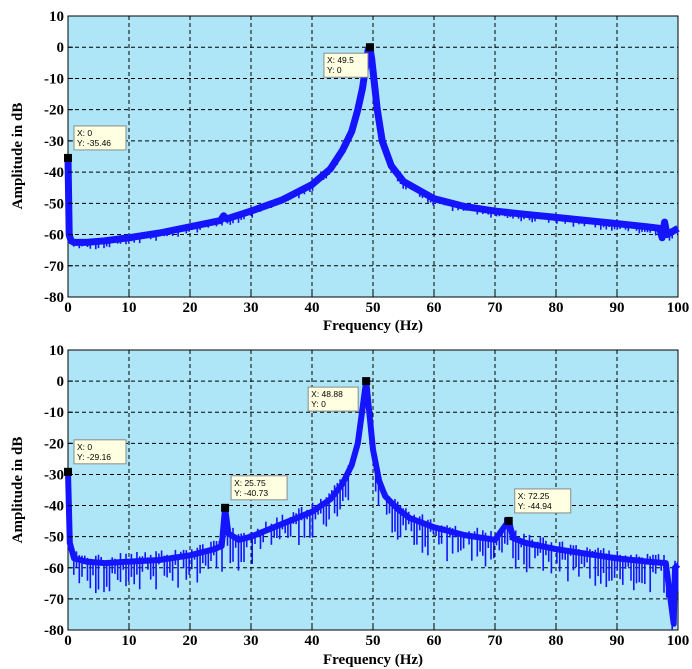  What do you see at coordinates (535, 506) in the screenshot?
I see `datatip-y-value: Y: -44.94` at bounding box center [535, 506].